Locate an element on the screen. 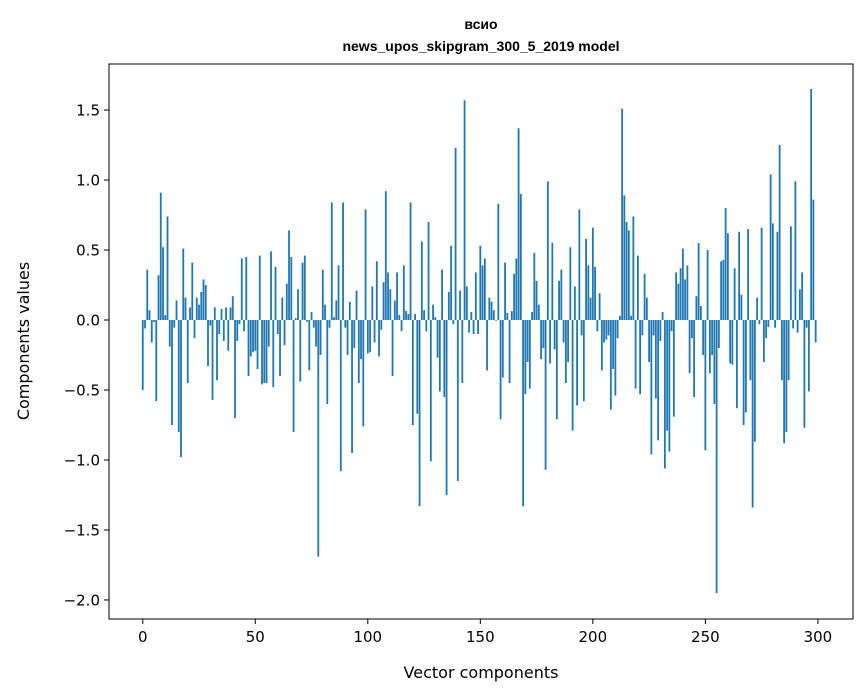 The image size is (867, 696). x-axis: 0 50 100 150 200 250 300 is located at coordinates (485, 632).